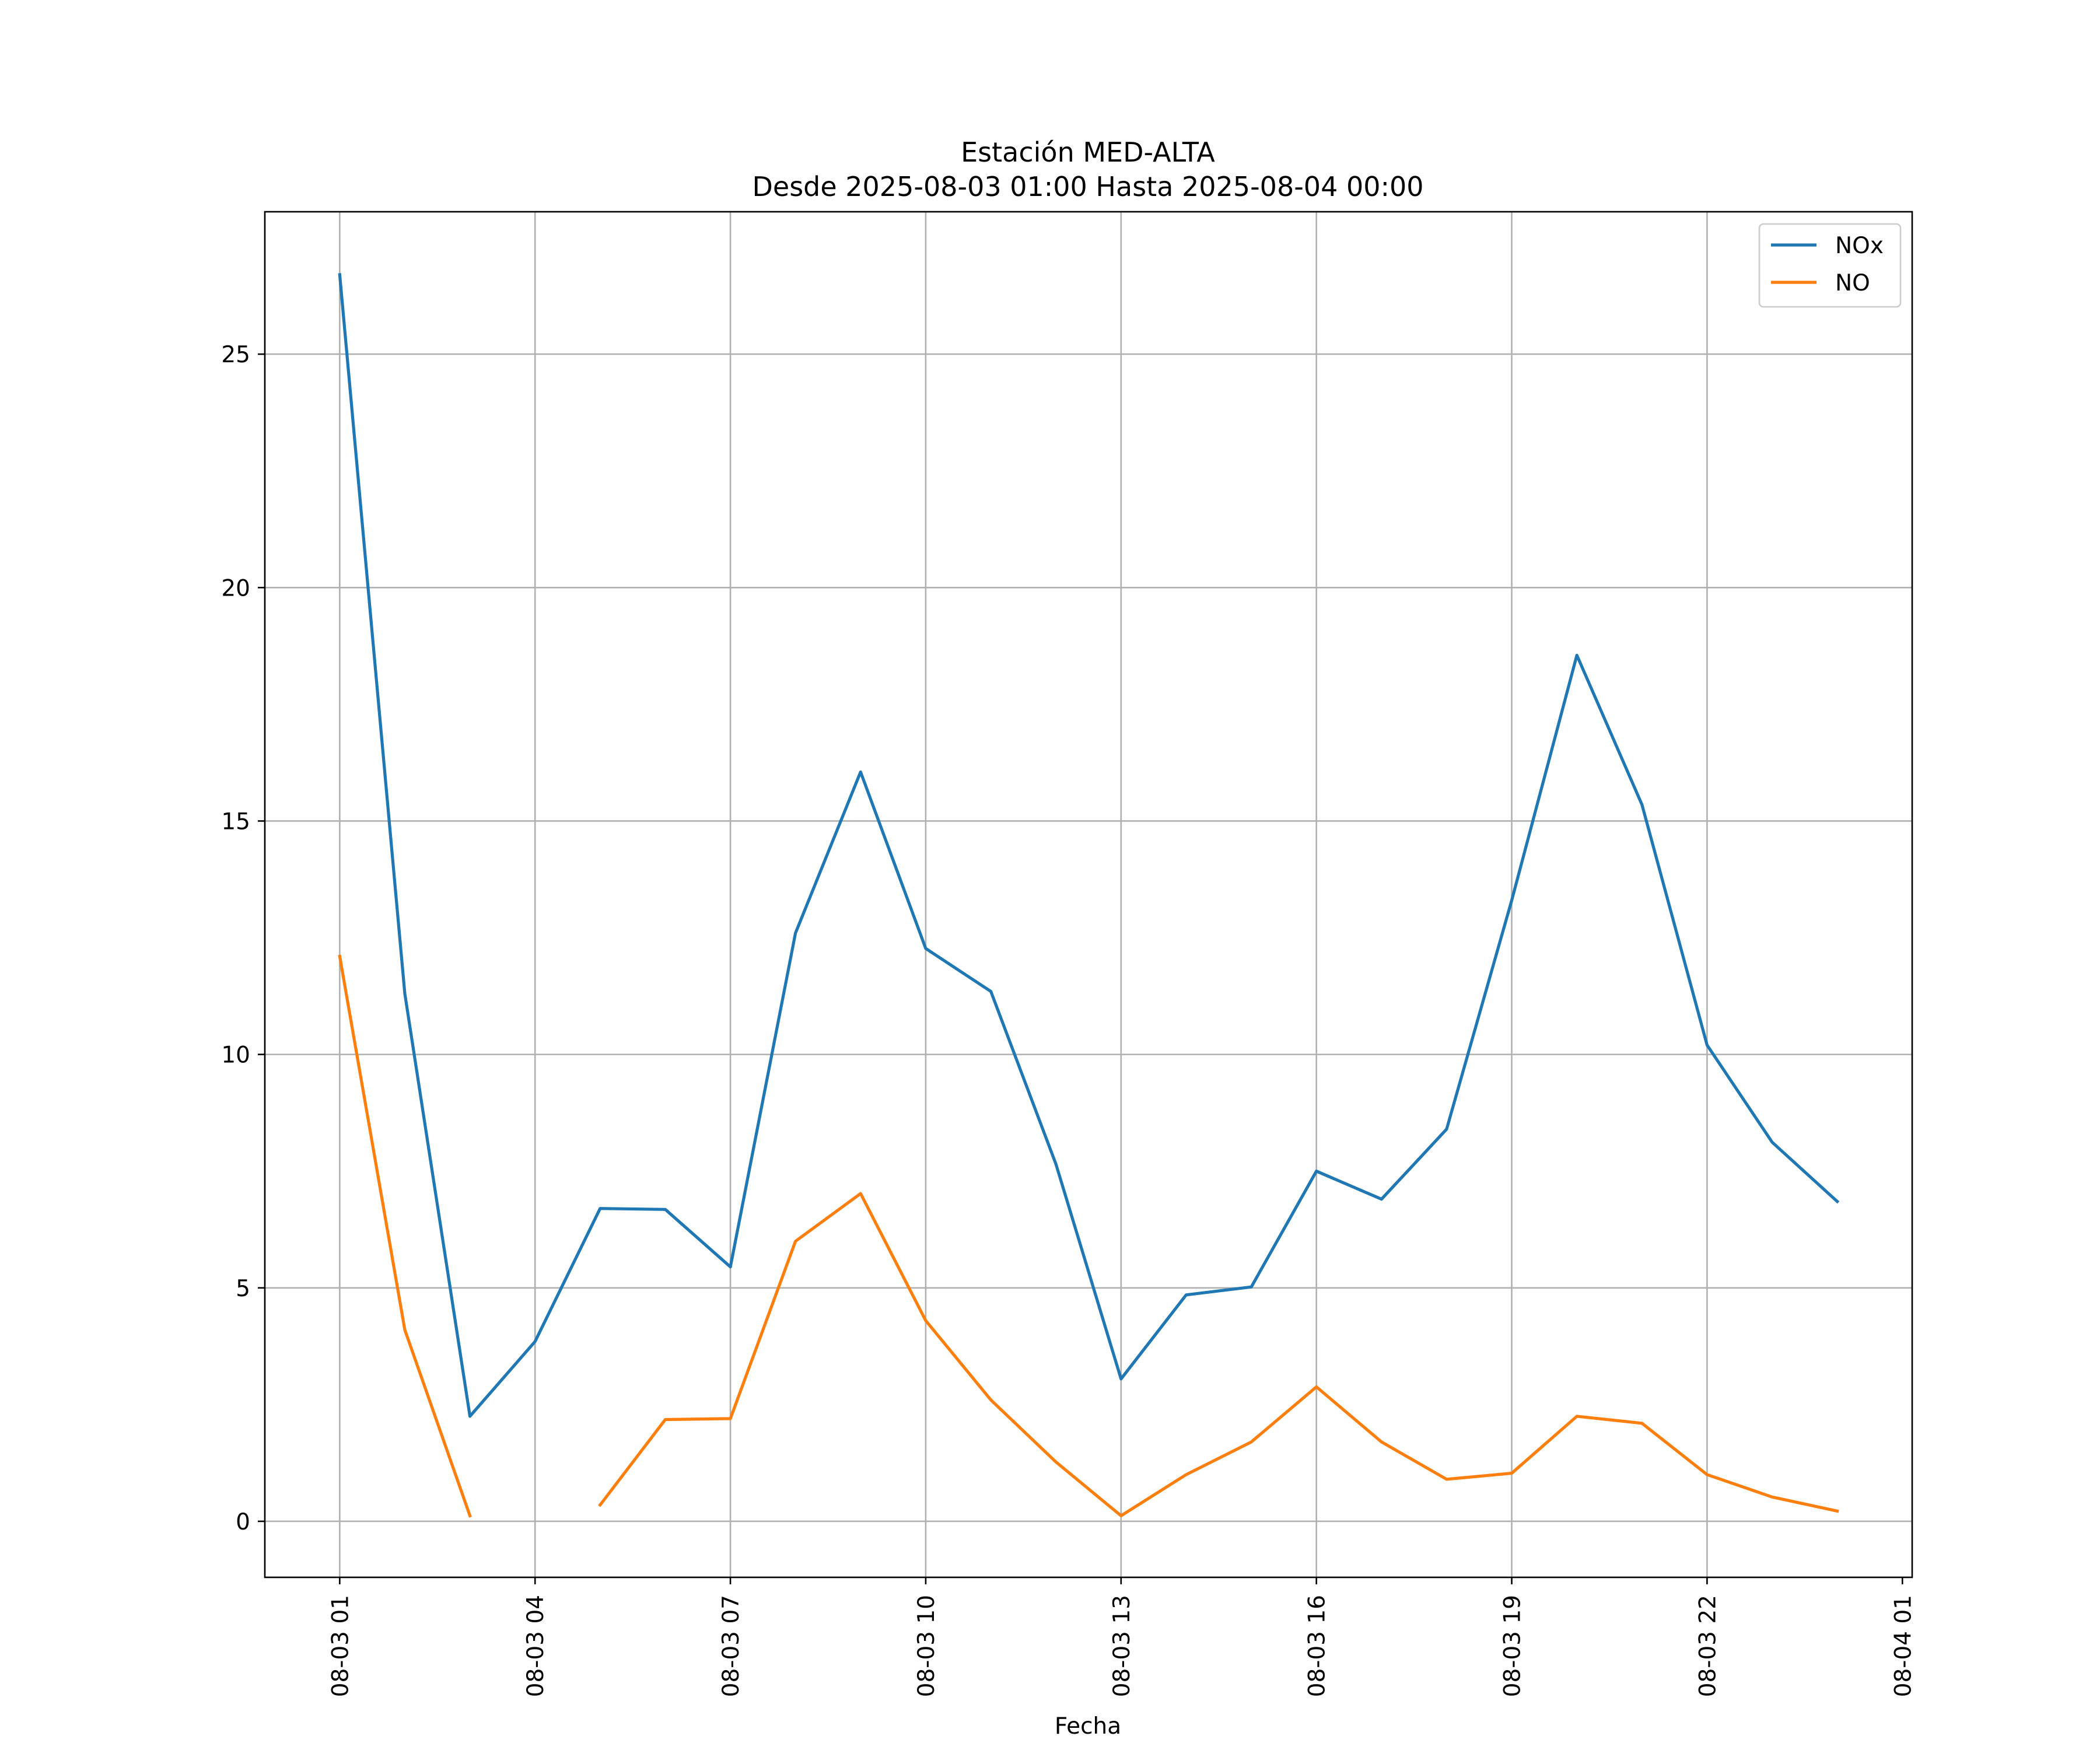 The image size is (2100, 1750). Describe the element at coordinates (235, 1055) in the screenshot. I see `y-tick-label: 10` at that location.